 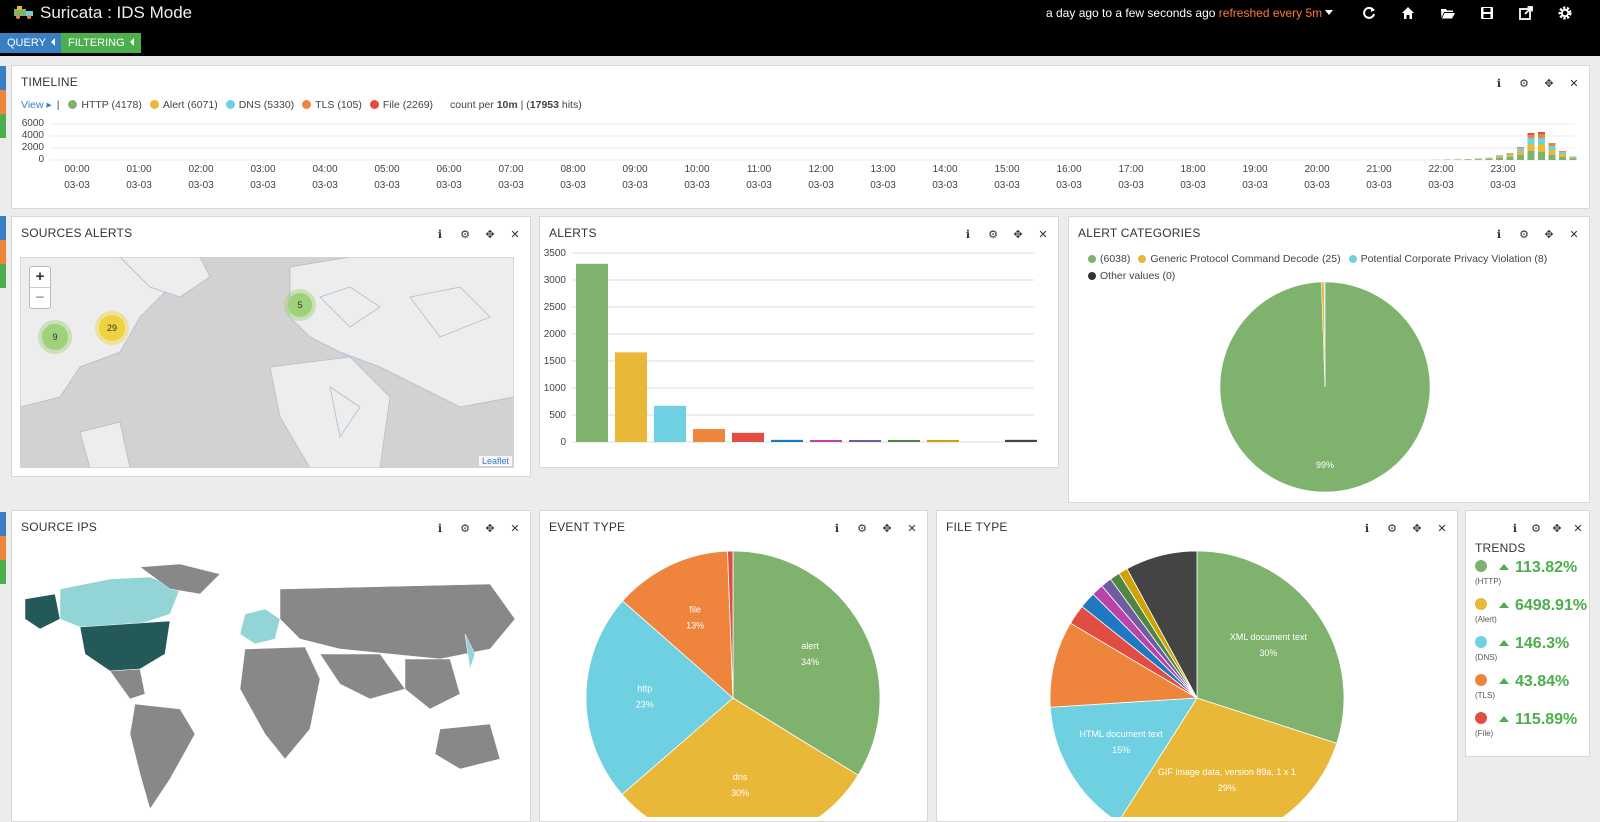 I want to click on slice-percent-label: 30%, so click(x=740, y=793).